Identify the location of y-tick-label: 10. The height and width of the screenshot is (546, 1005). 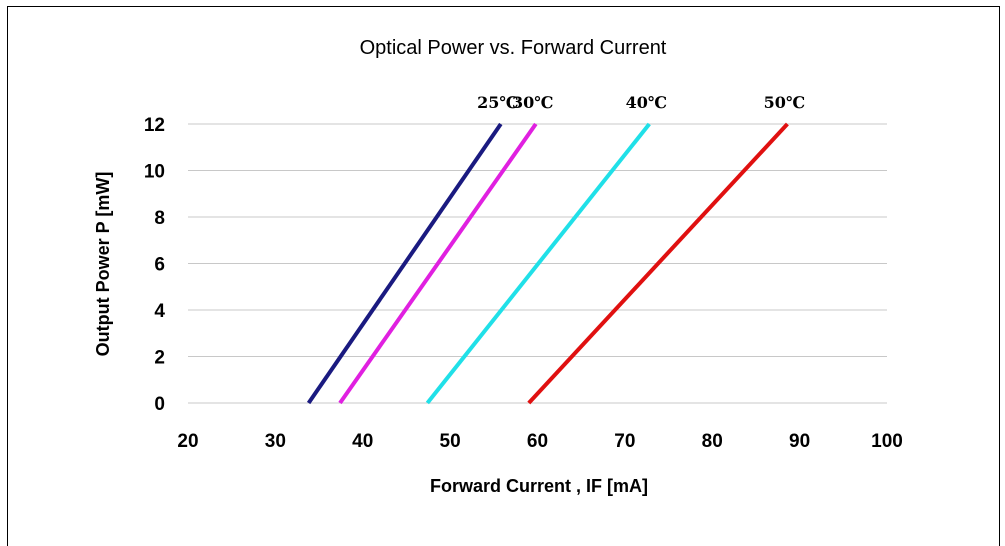
(154, 172).